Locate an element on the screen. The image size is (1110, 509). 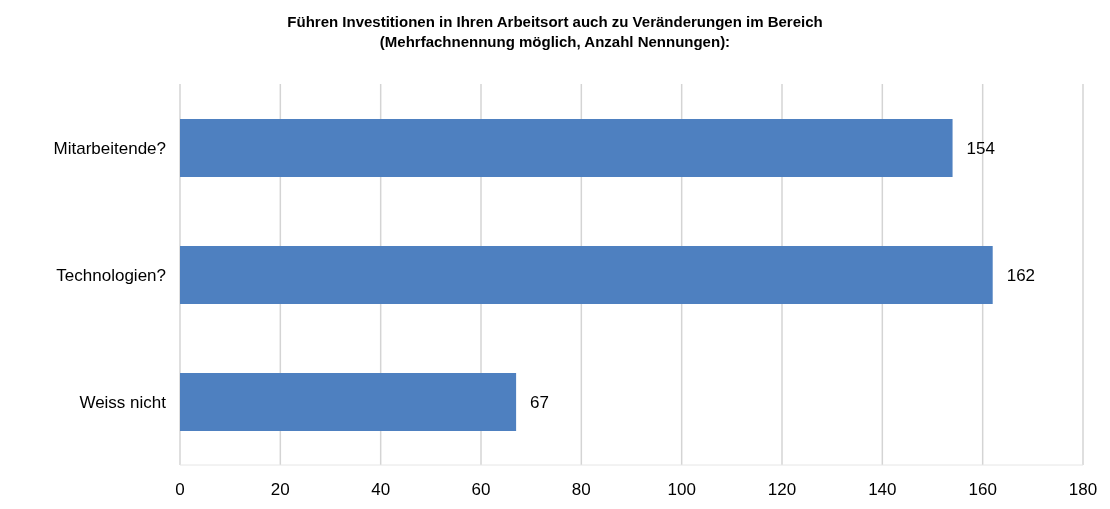
x-tick-label: 0 is located at coordinates (180, 490).